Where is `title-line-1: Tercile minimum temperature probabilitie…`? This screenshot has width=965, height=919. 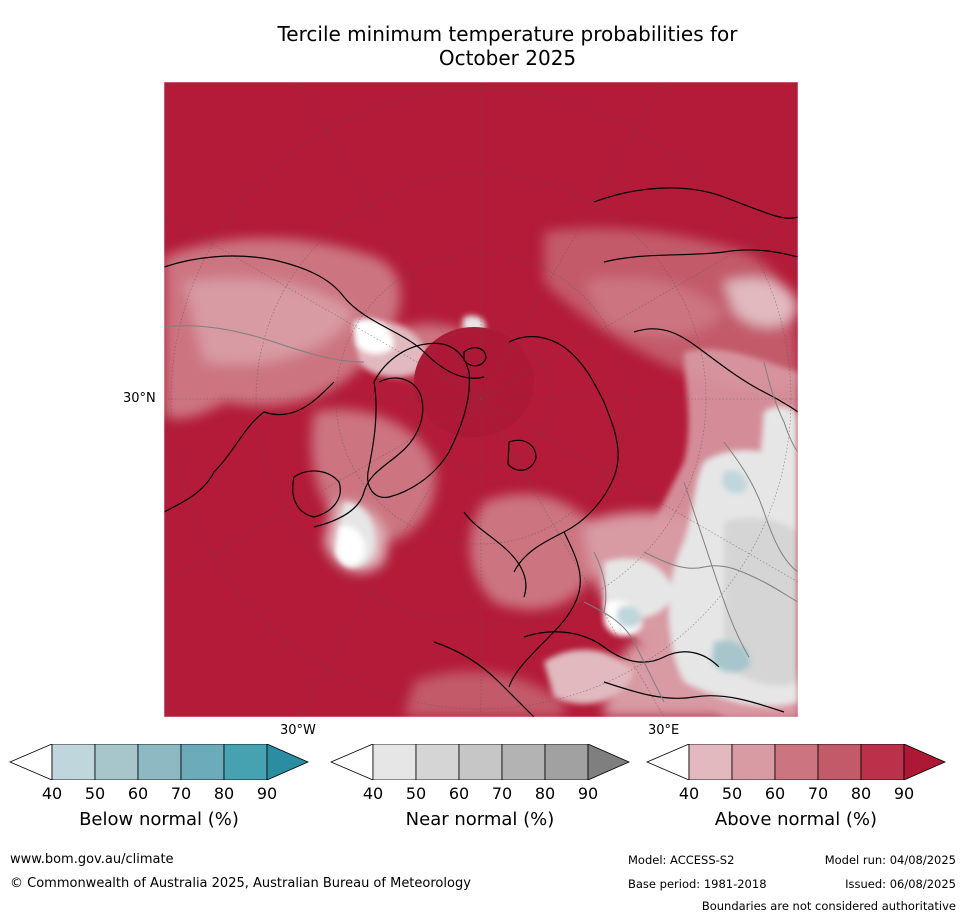 title-line-1: Tercile minimum temperature probabilitie… is located at coordinates (507, 34).